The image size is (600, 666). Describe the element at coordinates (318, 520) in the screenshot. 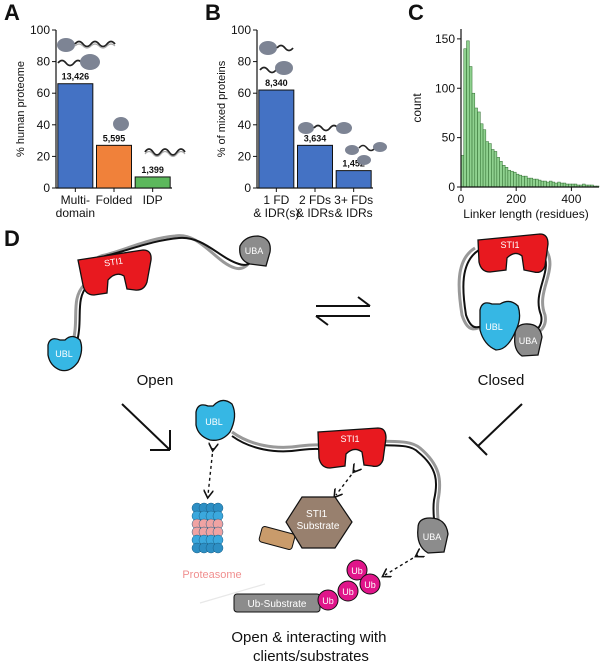

I see `sti1-substrate-label: STI1 Substrate` at that location.